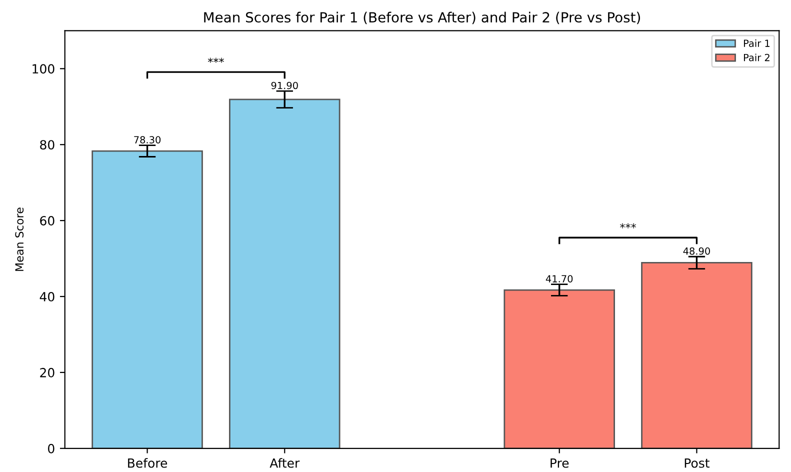  What do you see at coordinates (43, 69) in the screenshot?
I see `y-tick-label: 100` at bounding box center [43, 69].